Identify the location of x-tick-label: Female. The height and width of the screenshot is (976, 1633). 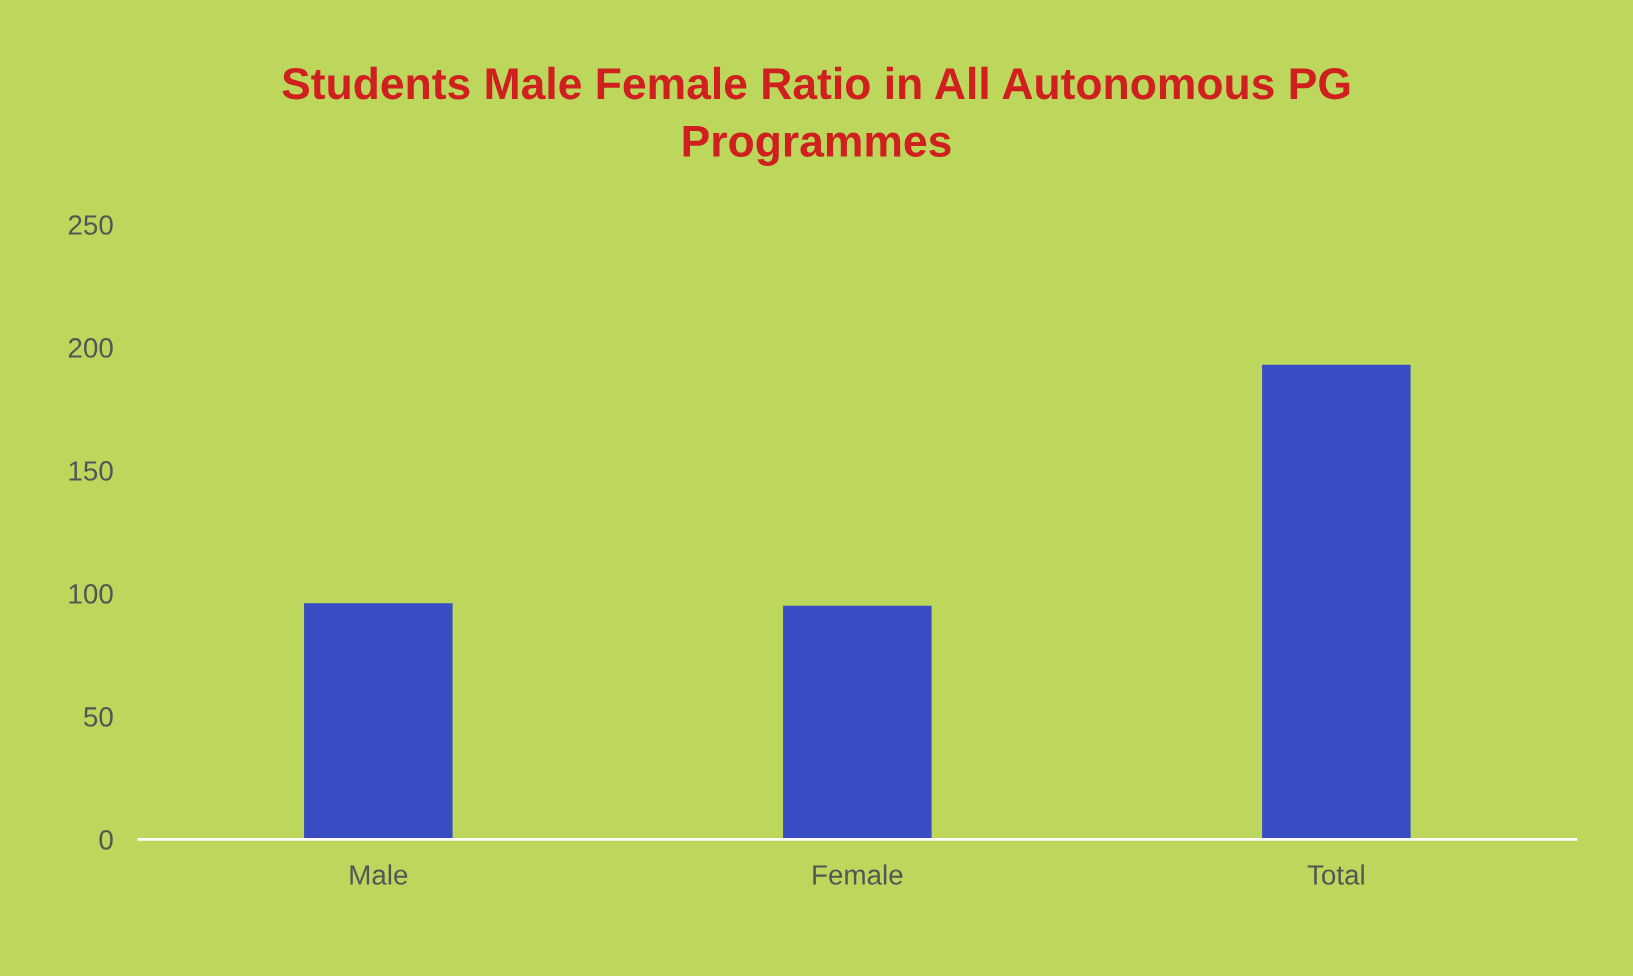
(858, 874).